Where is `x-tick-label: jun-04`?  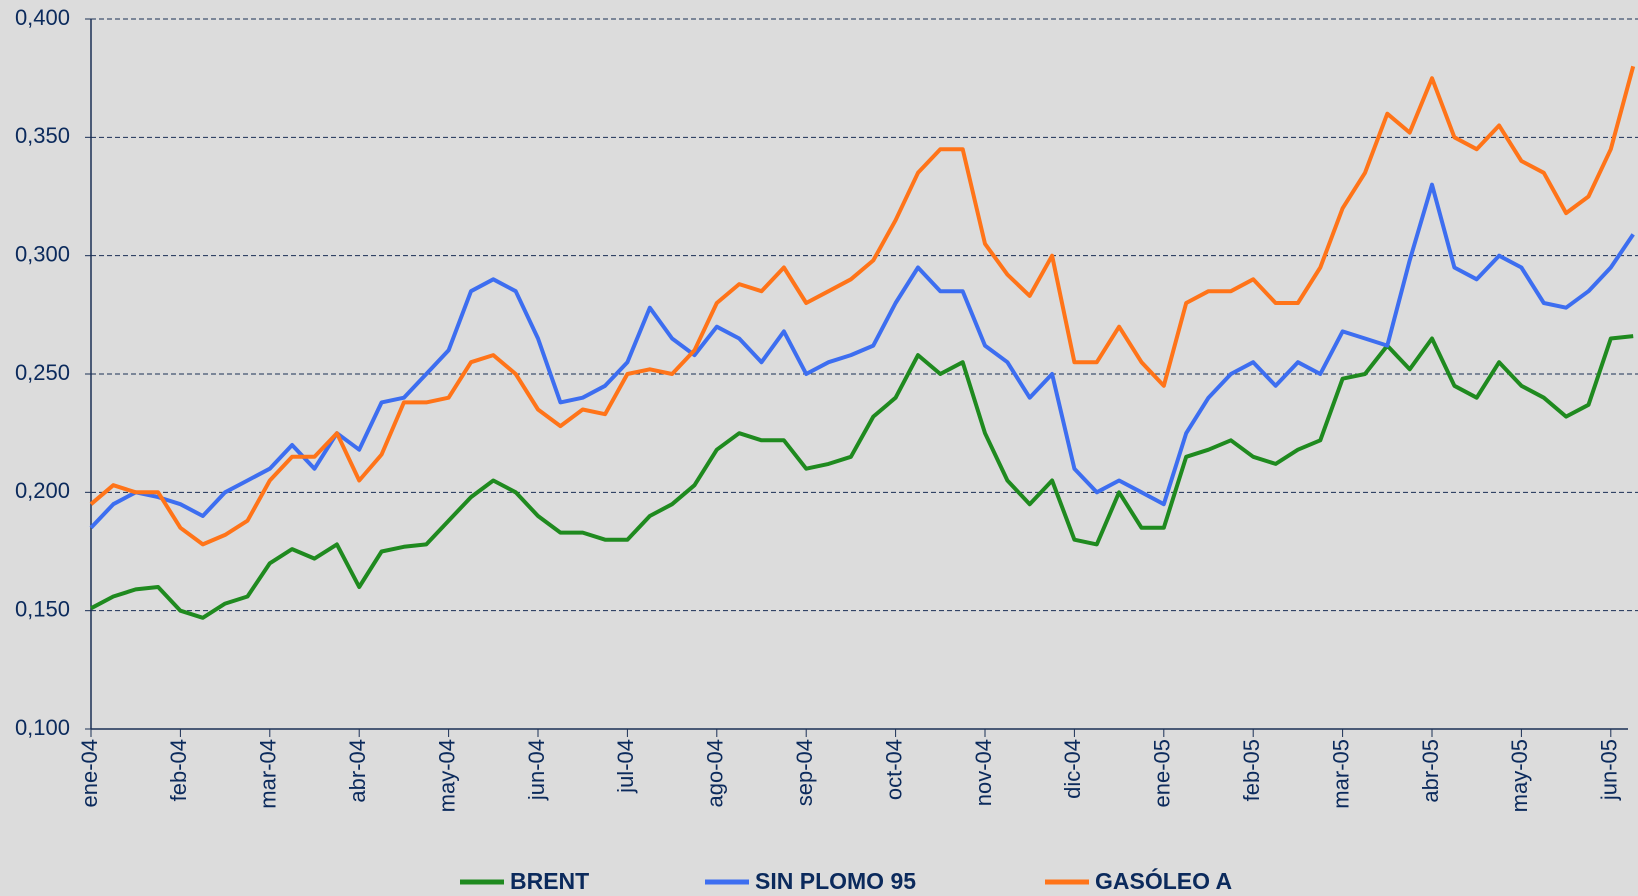 x-tick-label: jun-04 is located at coordinates (536, 770).